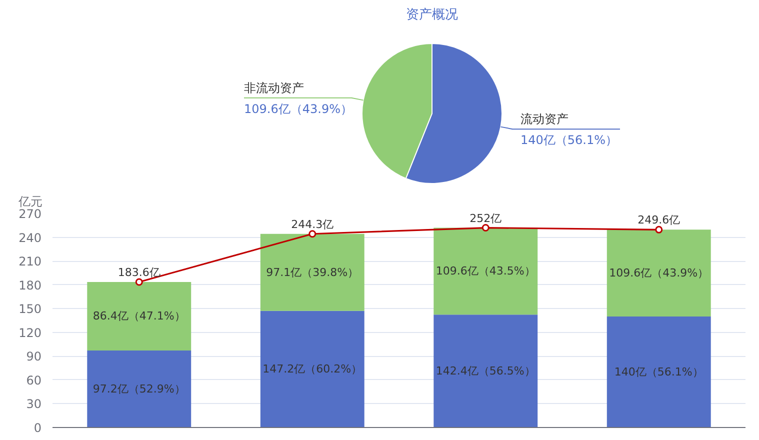 The height and width of the screenshot is (440, 759). I want to click on y-tick-label: 60, so click(34, 380).